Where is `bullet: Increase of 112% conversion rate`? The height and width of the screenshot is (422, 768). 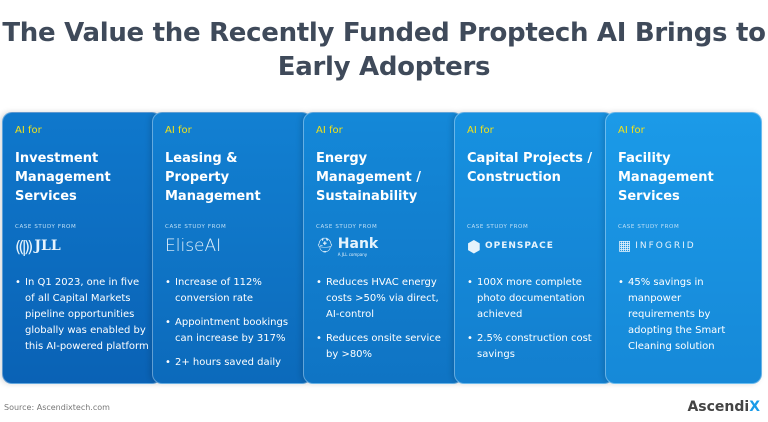 bullet: Increase of 112% conversion rate is located at coordinates (232, 291).